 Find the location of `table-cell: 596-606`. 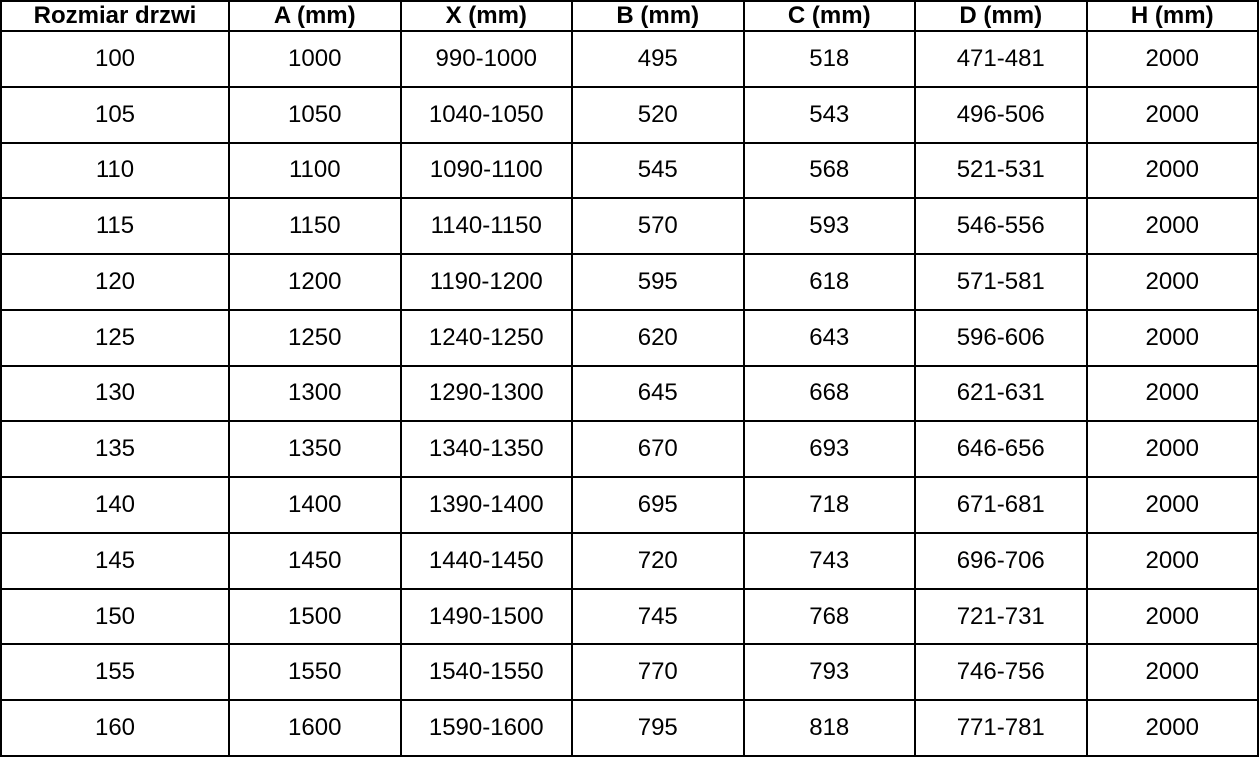

table-cell: 596-606 is located at coordinates (1001, 337).